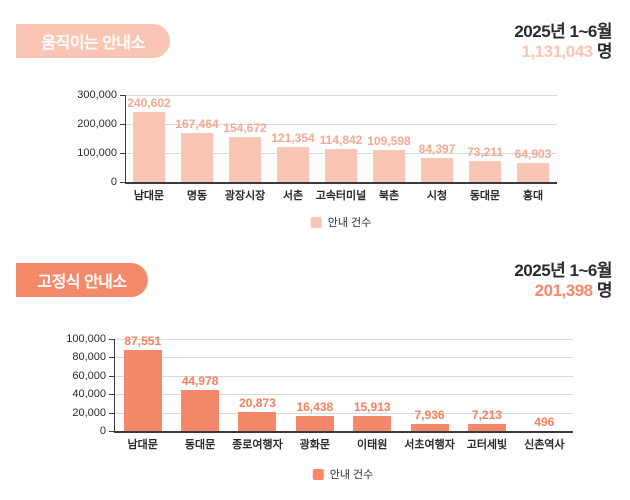 Image resolution: width=630 pixels, height=500 pixels. I want to click on bar-value-label: 7,213, so click(486, 415).